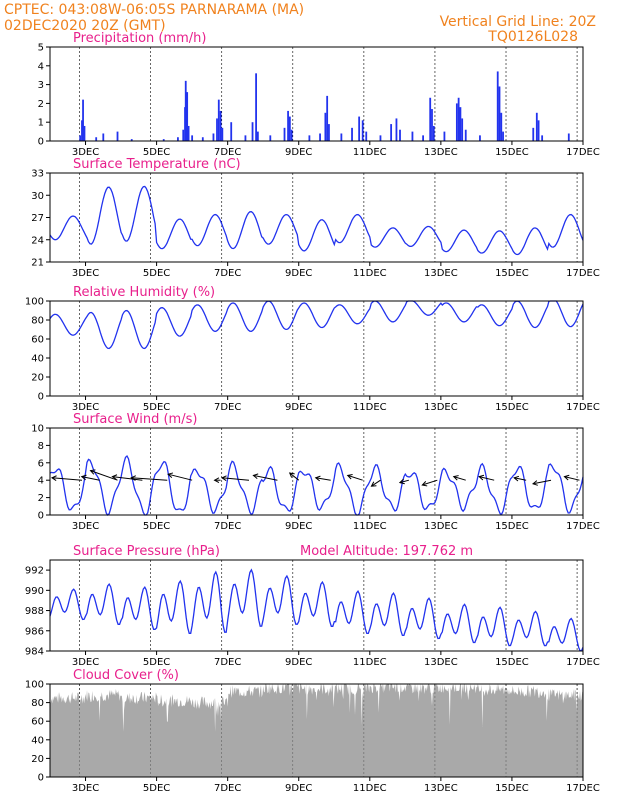 The image size is (618, 800). Describe the element at coordinates (37, 429) in the screenshot. I see `y-tick-label: 10` at that location.